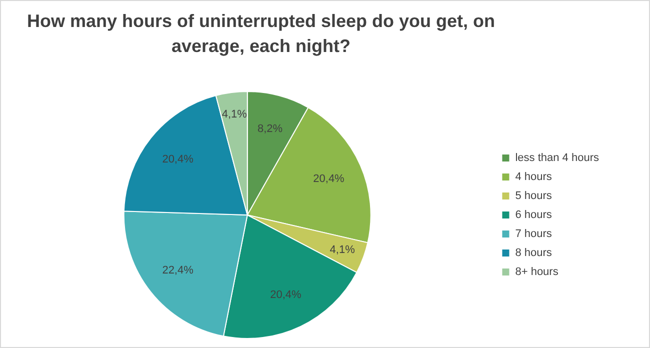  Describe the element at coordinates (533, 234) in the screenshot. I see `legend-label: 7 hours` at that location.